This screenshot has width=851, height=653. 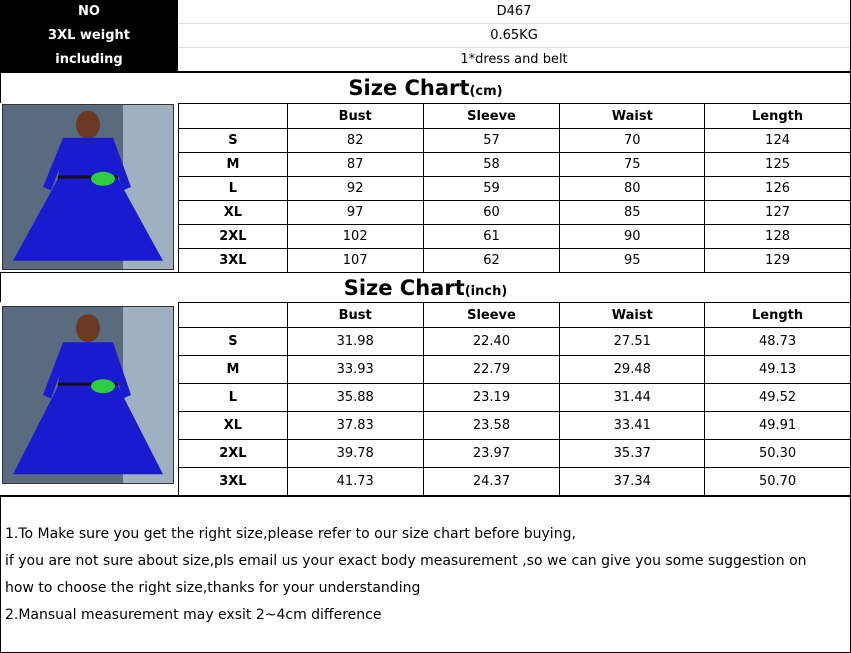 I want to click on table-cell: 60, so click(x=491, y=212).